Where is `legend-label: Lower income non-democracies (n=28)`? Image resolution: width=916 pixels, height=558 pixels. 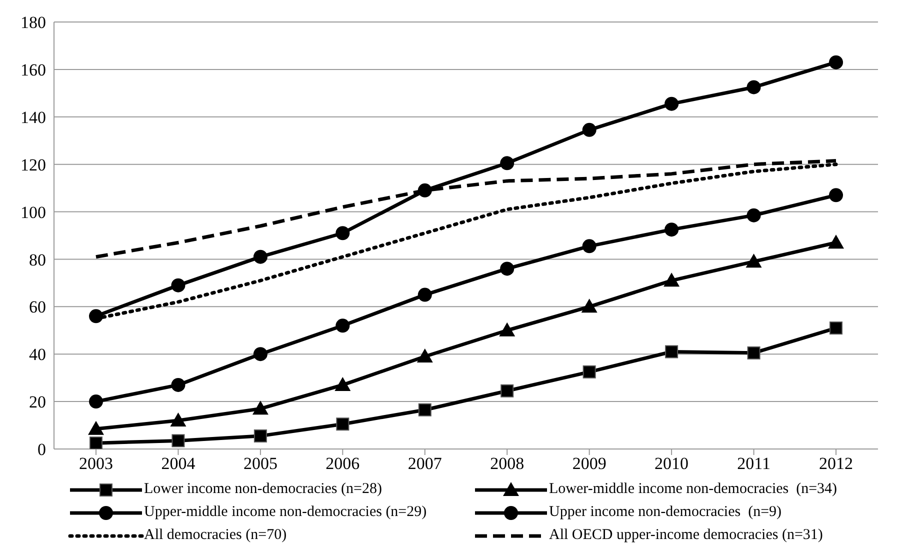 legend-label: Lower income non-democracies (n=28) is located at coordinates (263, 489).